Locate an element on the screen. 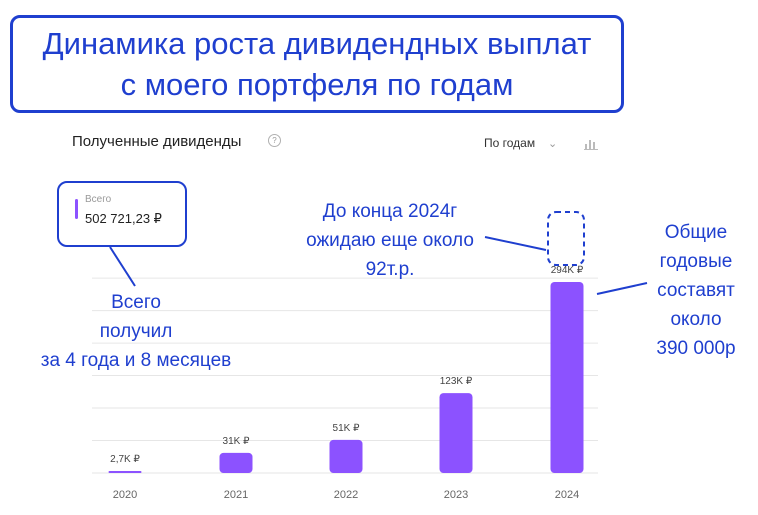  title-line-2: с моего портфеля по годам is located at coordinates (317, 84).